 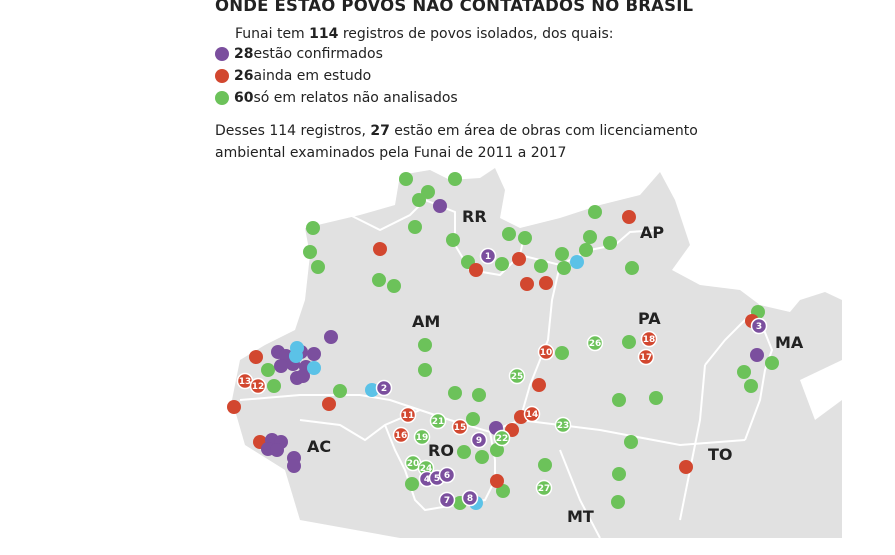 I want to click on state-label-ma: MA, so click(x=789, y=342).